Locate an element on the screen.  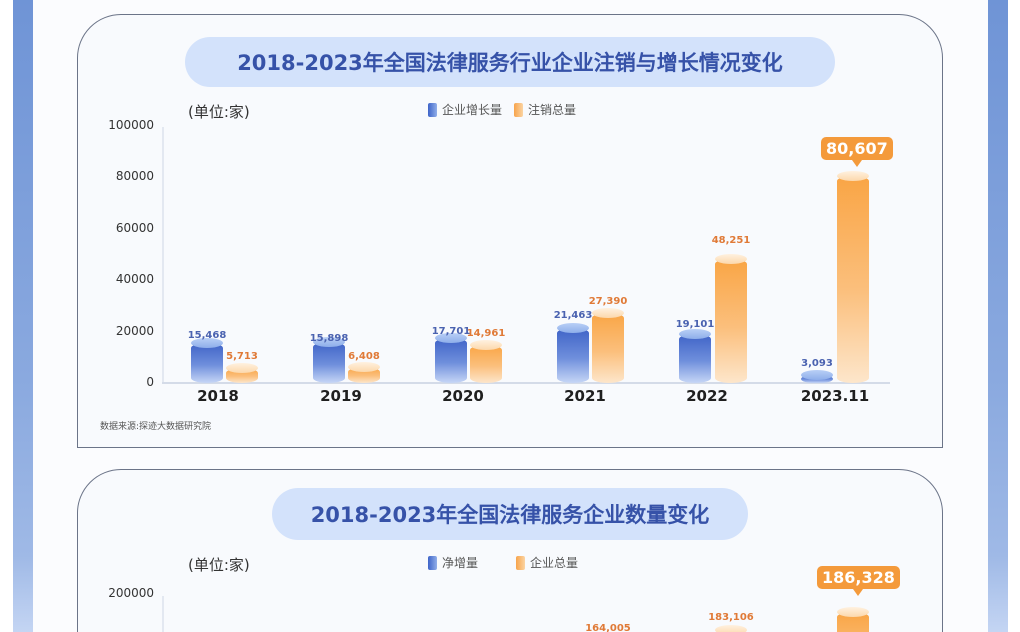
bar-total-2022 is located at coordinates (731, 628).